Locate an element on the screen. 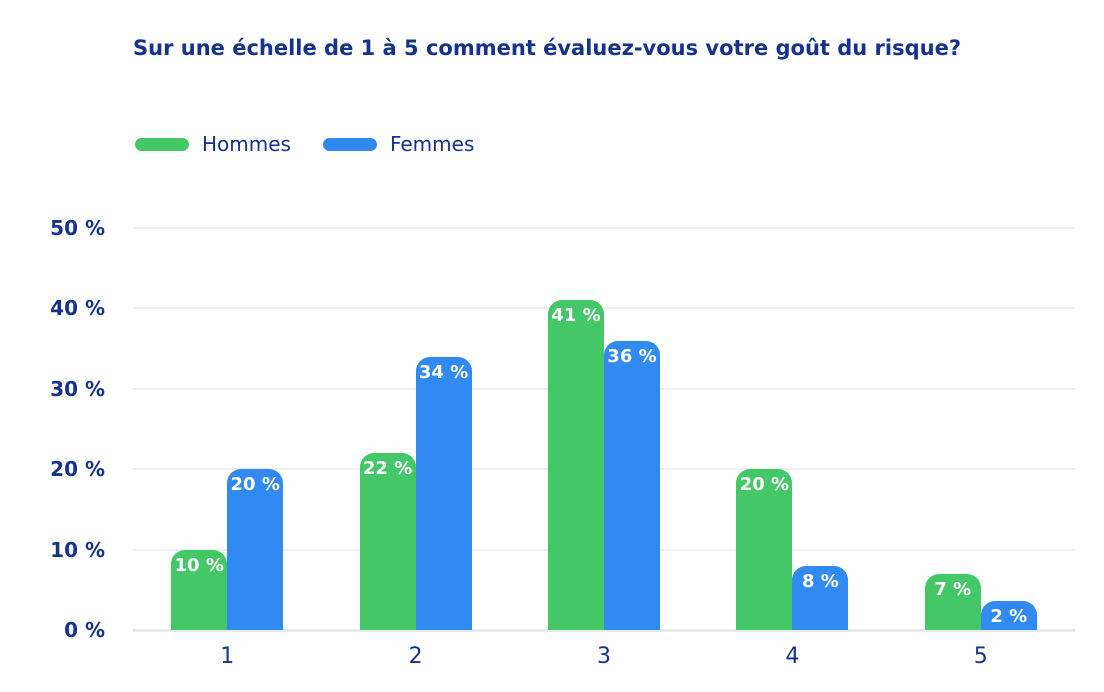 The height and width of the screenshot is (692, 1104). legend-item-hommes: Hommes is located at coordinates (213, 144).